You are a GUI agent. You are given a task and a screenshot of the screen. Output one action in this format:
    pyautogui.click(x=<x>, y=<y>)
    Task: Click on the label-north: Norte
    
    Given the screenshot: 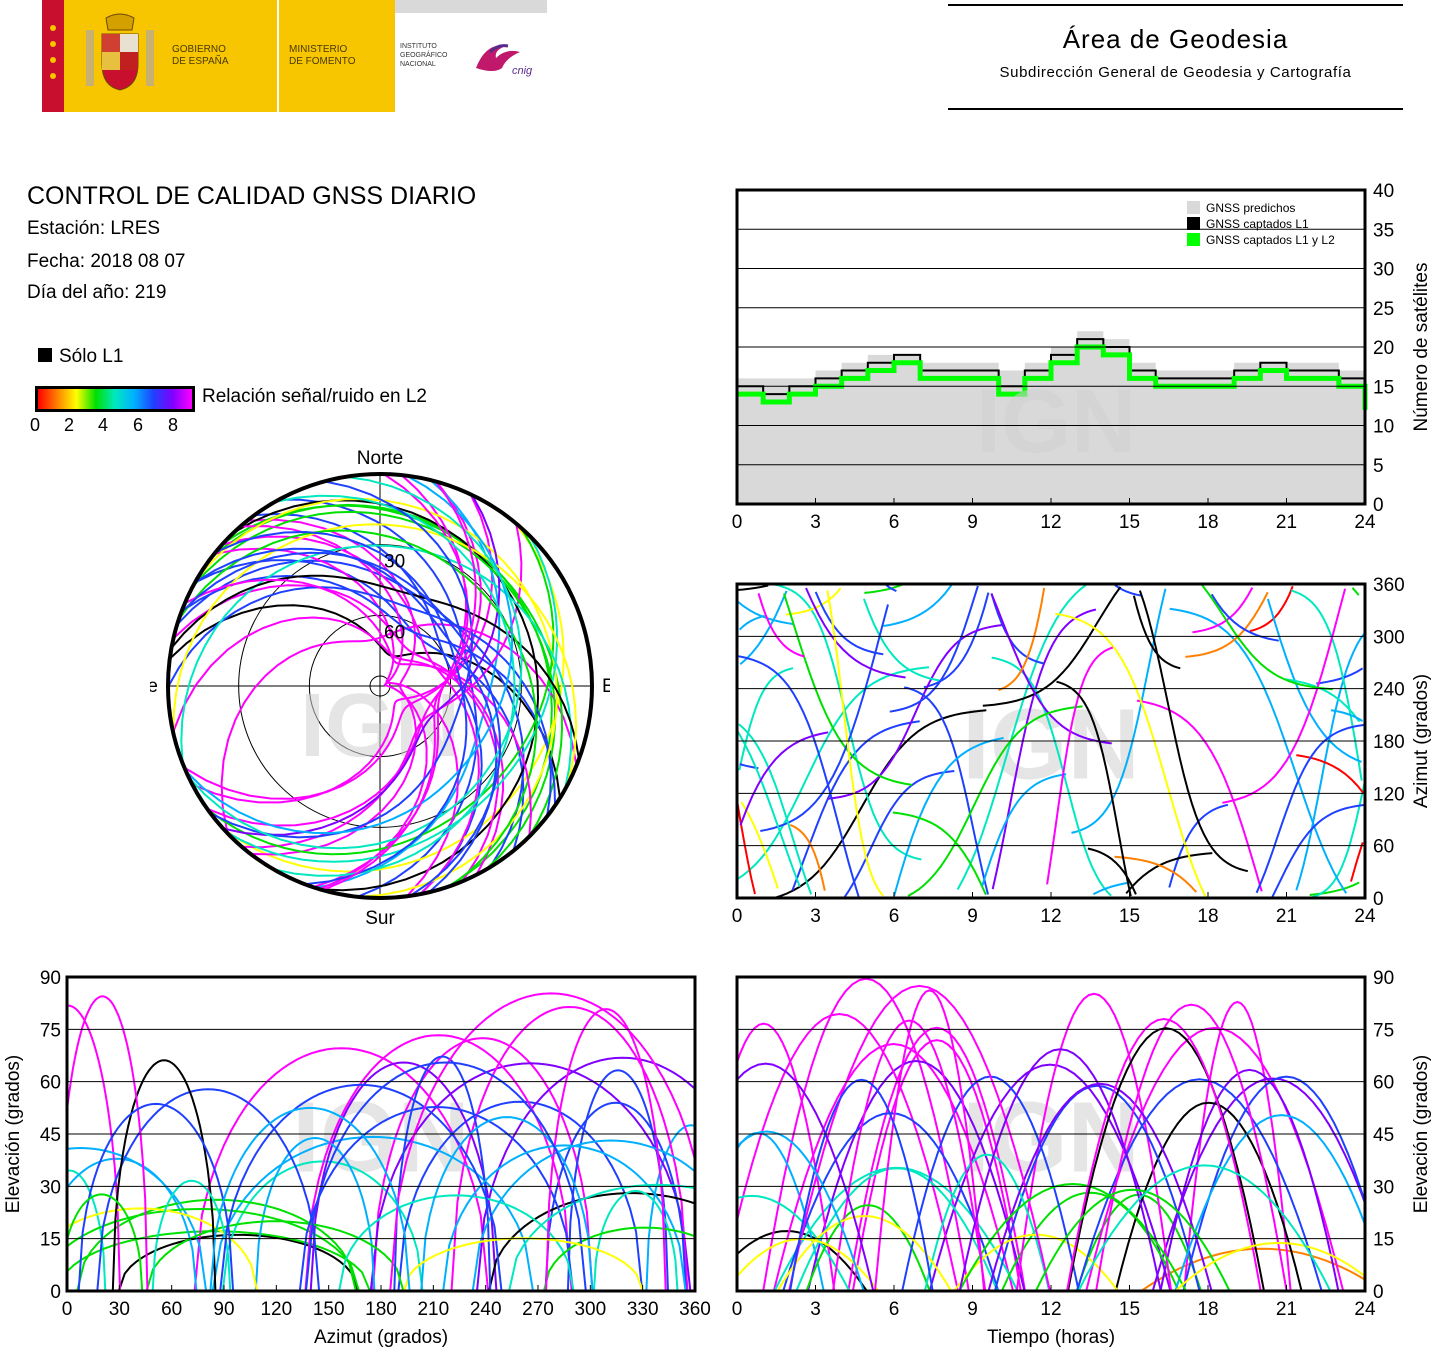 What is the action you would take?
    pyautogui.click(x=380, y=458)
    